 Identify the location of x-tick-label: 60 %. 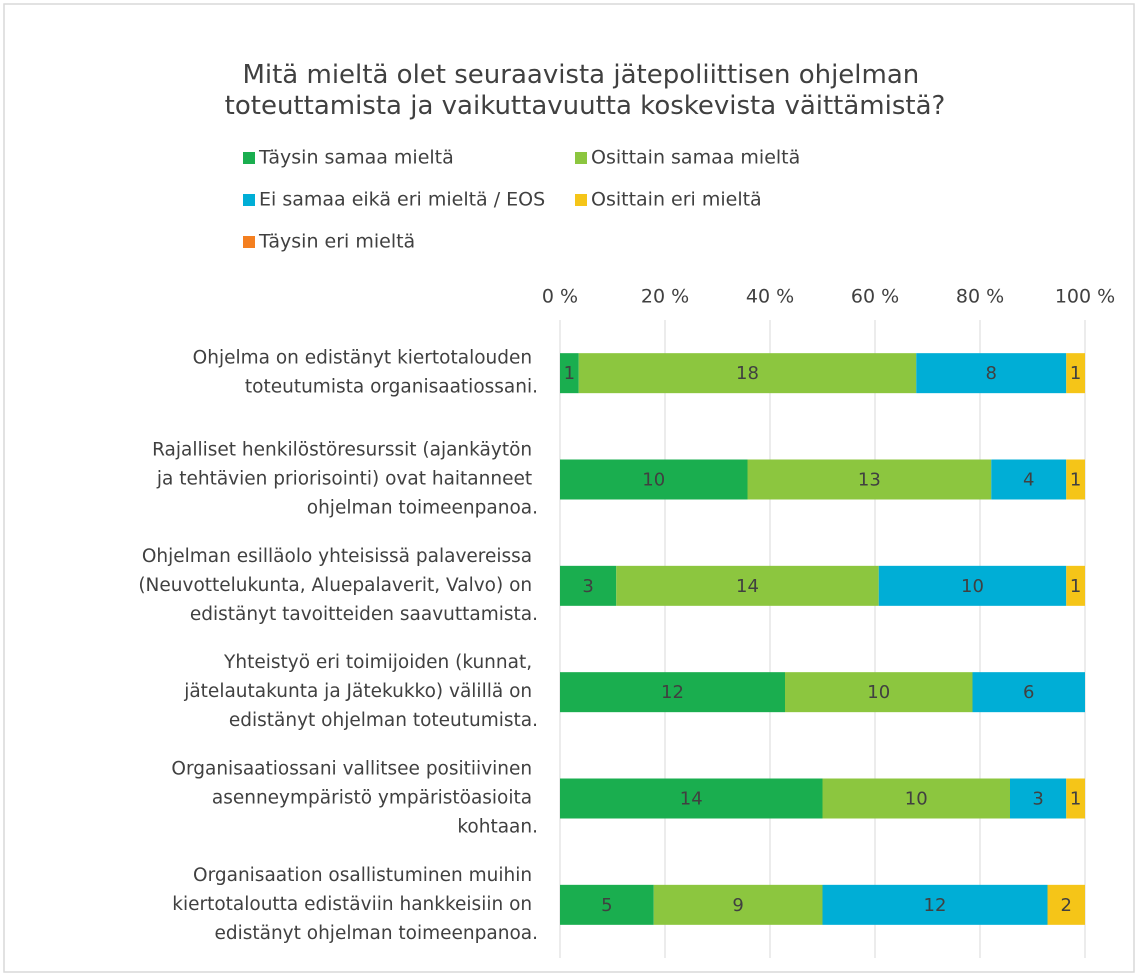
(875, 297).